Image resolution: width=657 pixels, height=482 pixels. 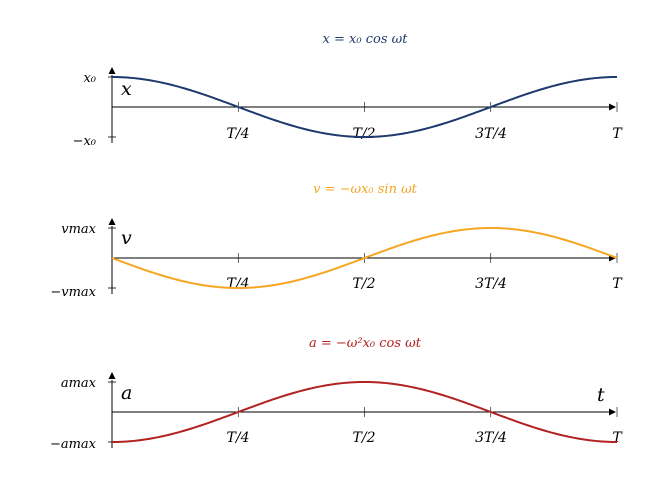 I want to click on displacement-title: x = x₀ cos ωt, so click(x=366, y=39).